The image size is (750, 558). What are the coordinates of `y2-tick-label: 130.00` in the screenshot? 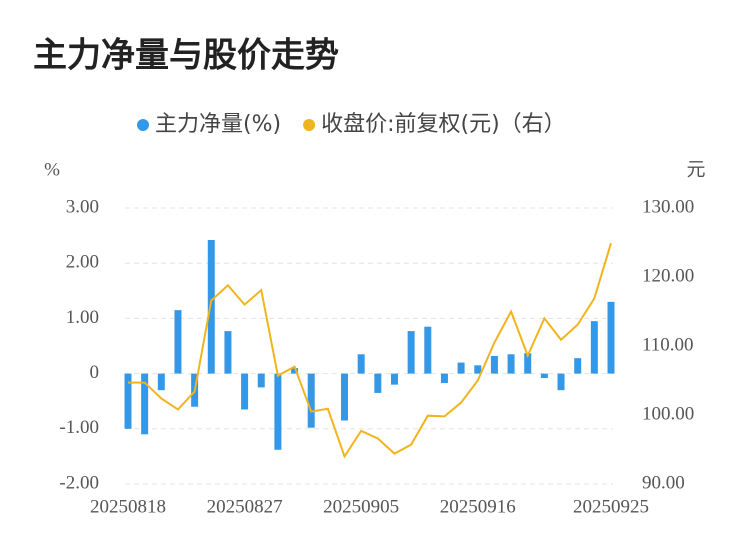 It's located at (668, 206).